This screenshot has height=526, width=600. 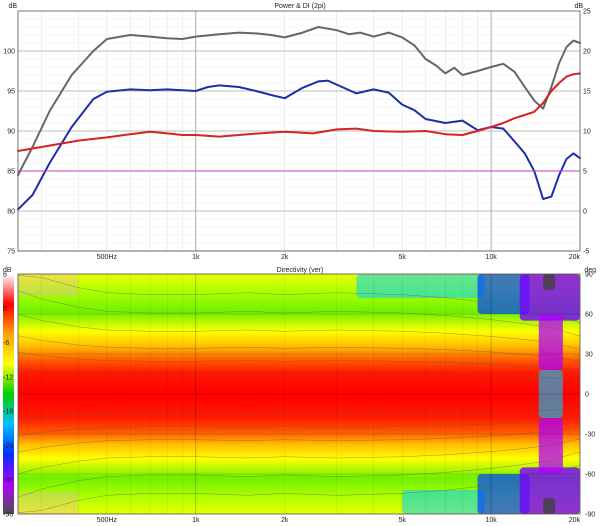 I want to click on power-y-right-tick-label: 0, so click(x=585, y=212).